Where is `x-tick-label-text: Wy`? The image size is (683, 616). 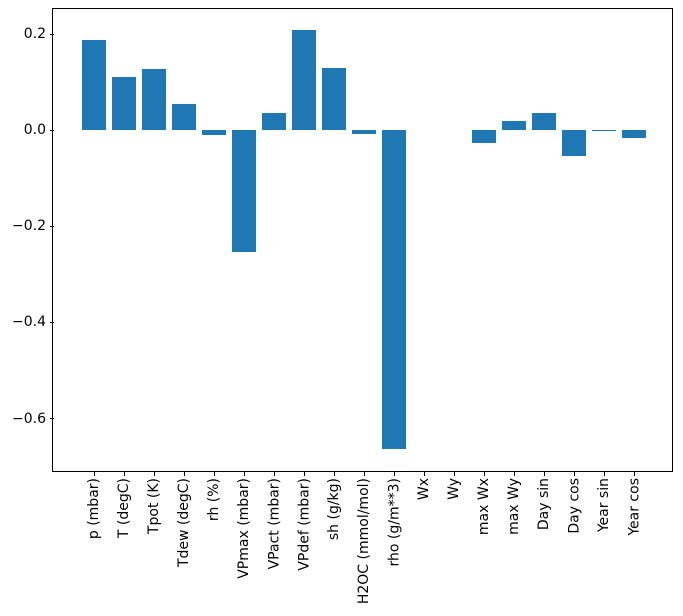
x-tick-label-text: Wy is located at coordinates (454, 489).